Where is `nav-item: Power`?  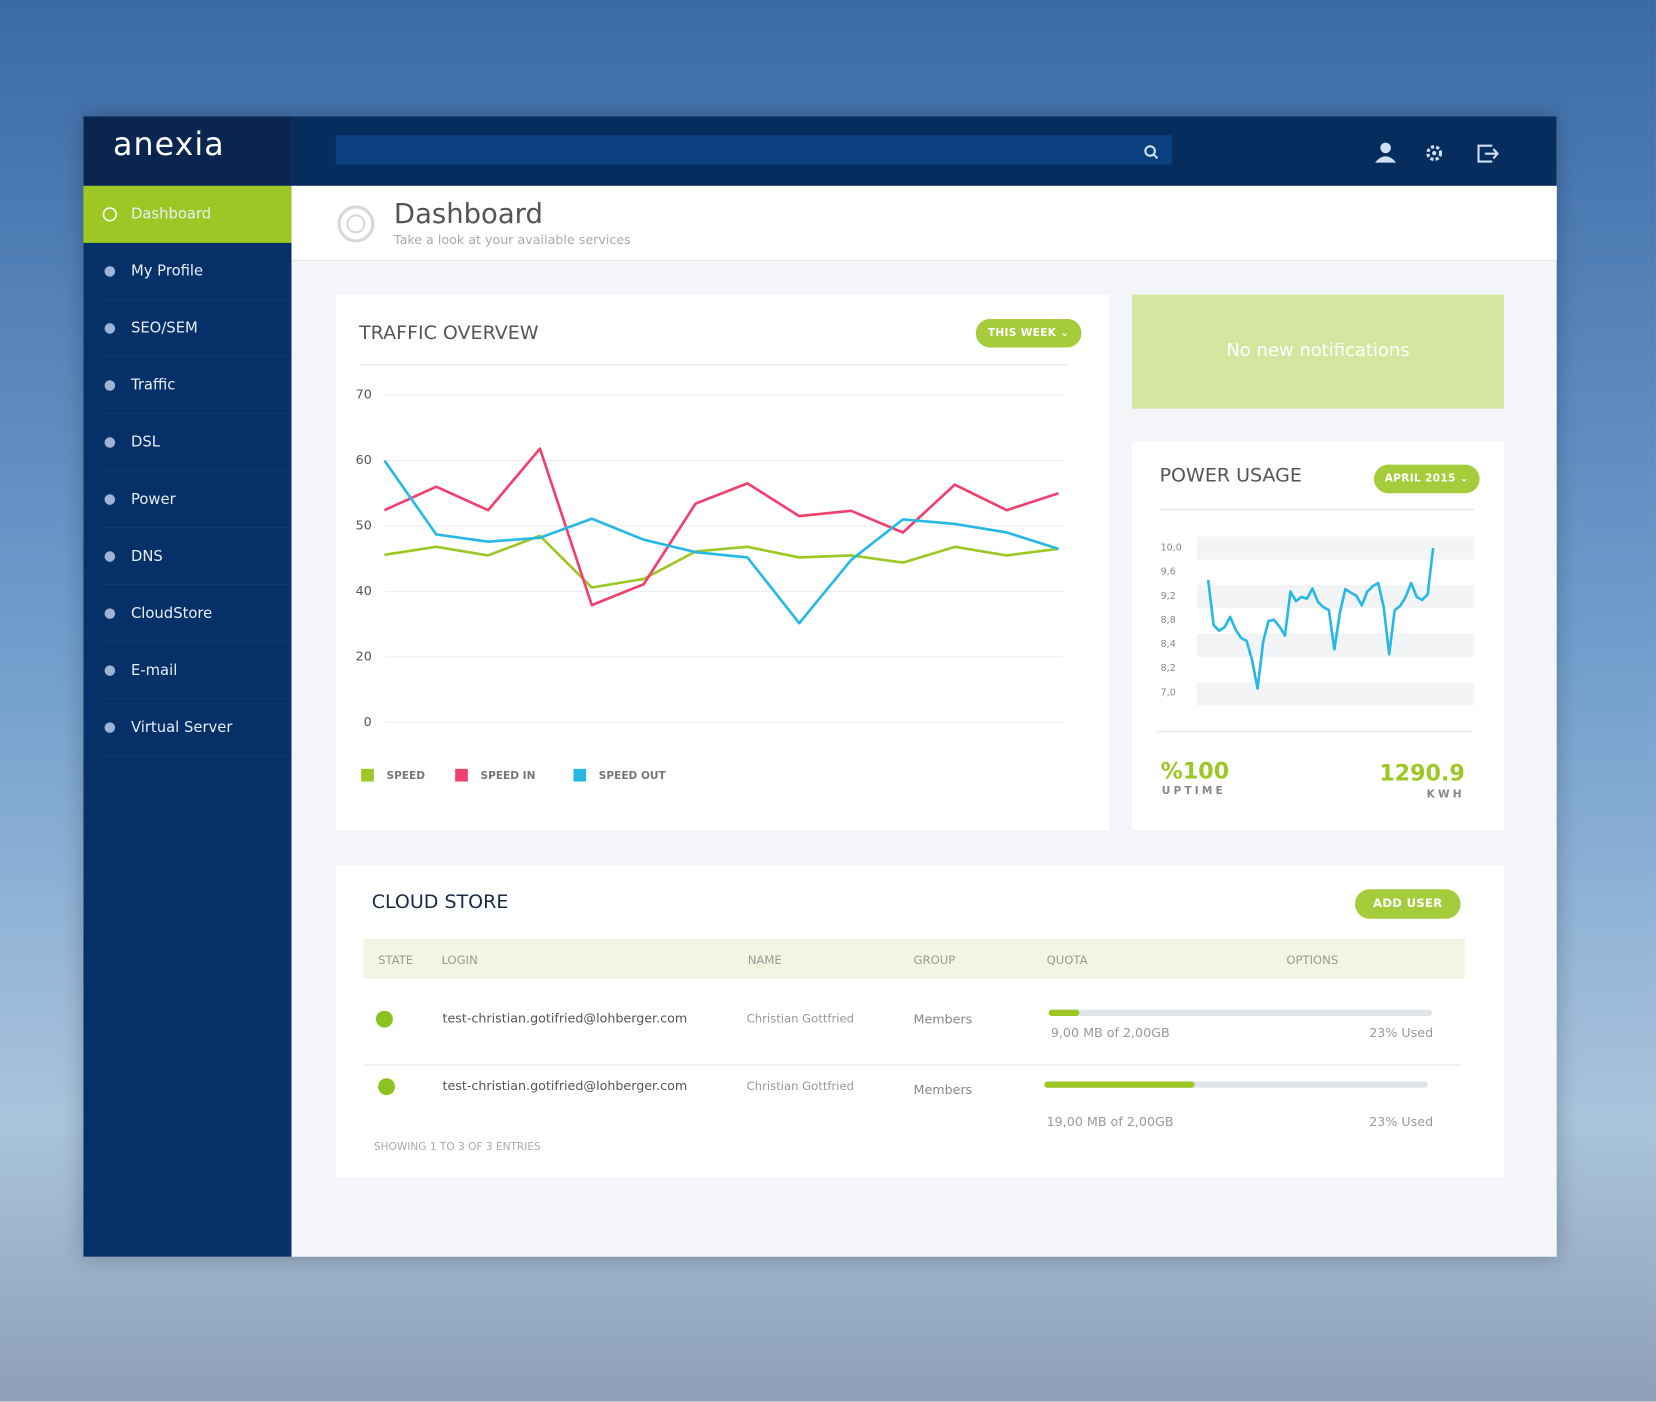 nav-item: Power is located at coordinates (187, 500).